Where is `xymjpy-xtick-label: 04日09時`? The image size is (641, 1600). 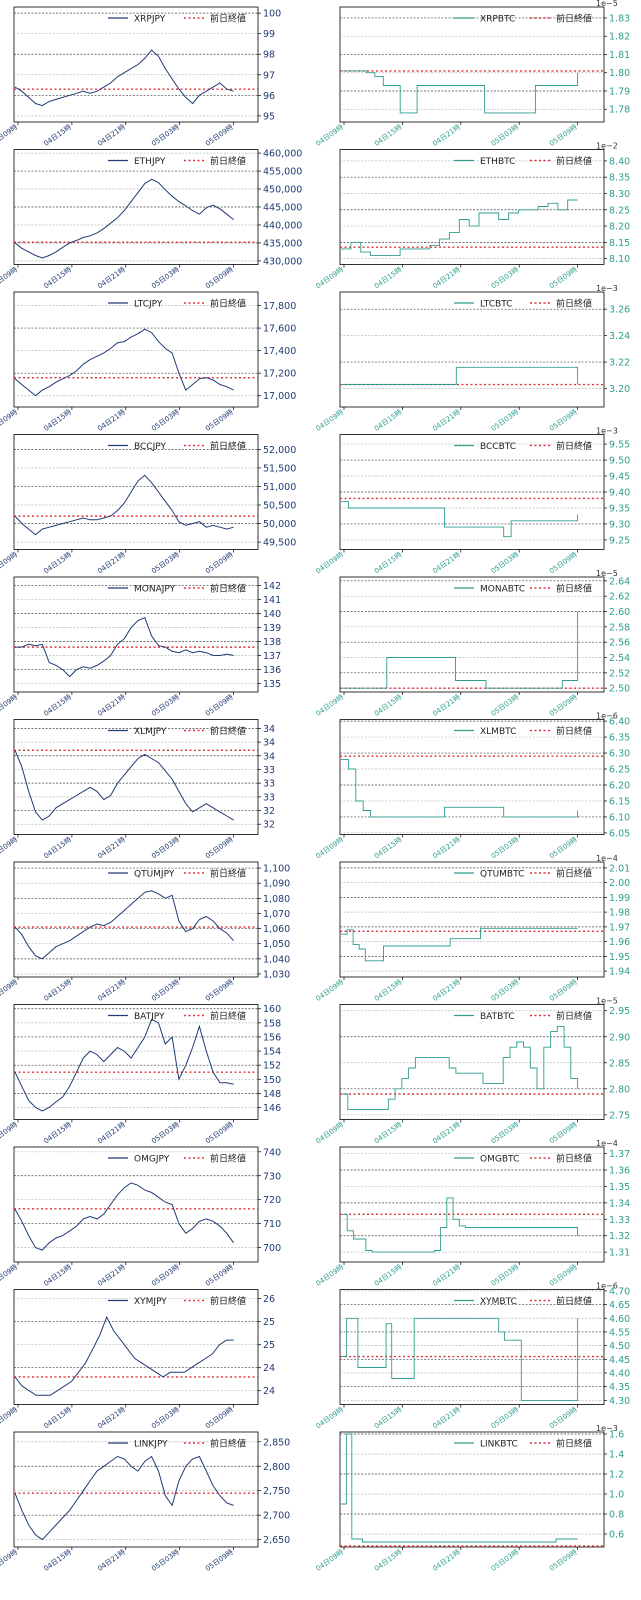
xymjpy-xtick-label: 04日09時 is located at coordinates (9, 1418).